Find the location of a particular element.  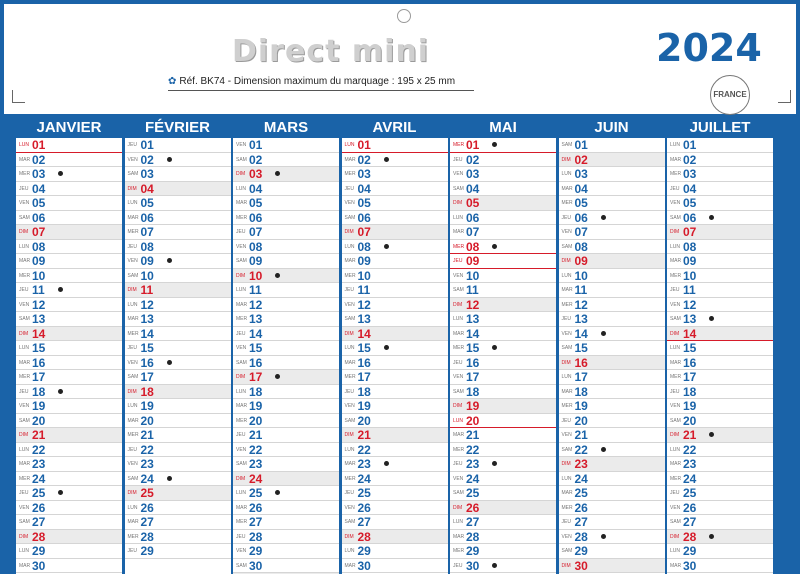

day-row: MAR 16 is located at coordinates (720, 363).